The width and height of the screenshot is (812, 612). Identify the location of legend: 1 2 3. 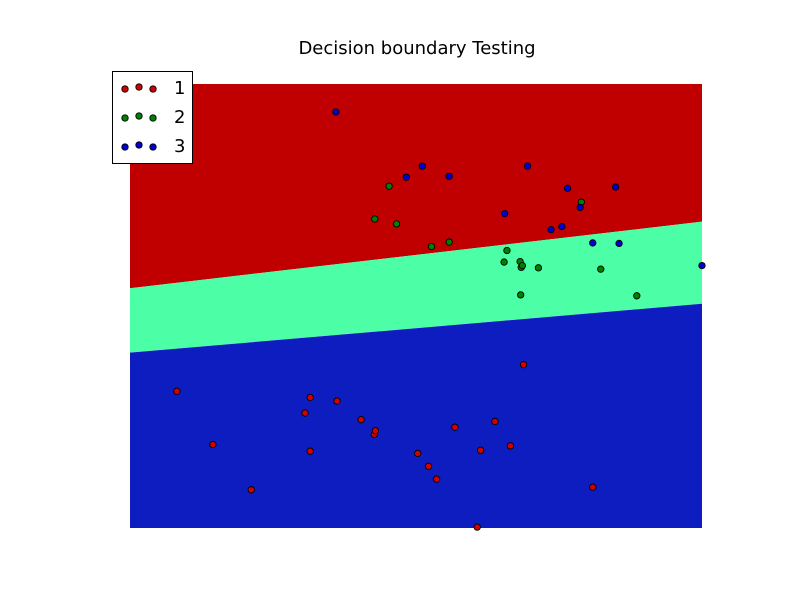
(152, 117).